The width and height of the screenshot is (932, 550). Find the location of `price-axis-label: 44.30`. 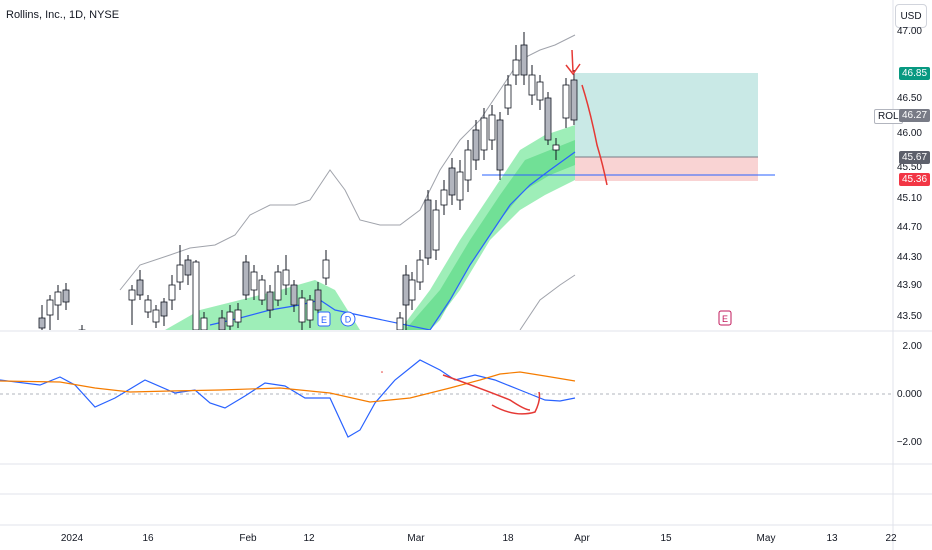

price-axis-label: 44.30 is located at coordinates (909, 257).